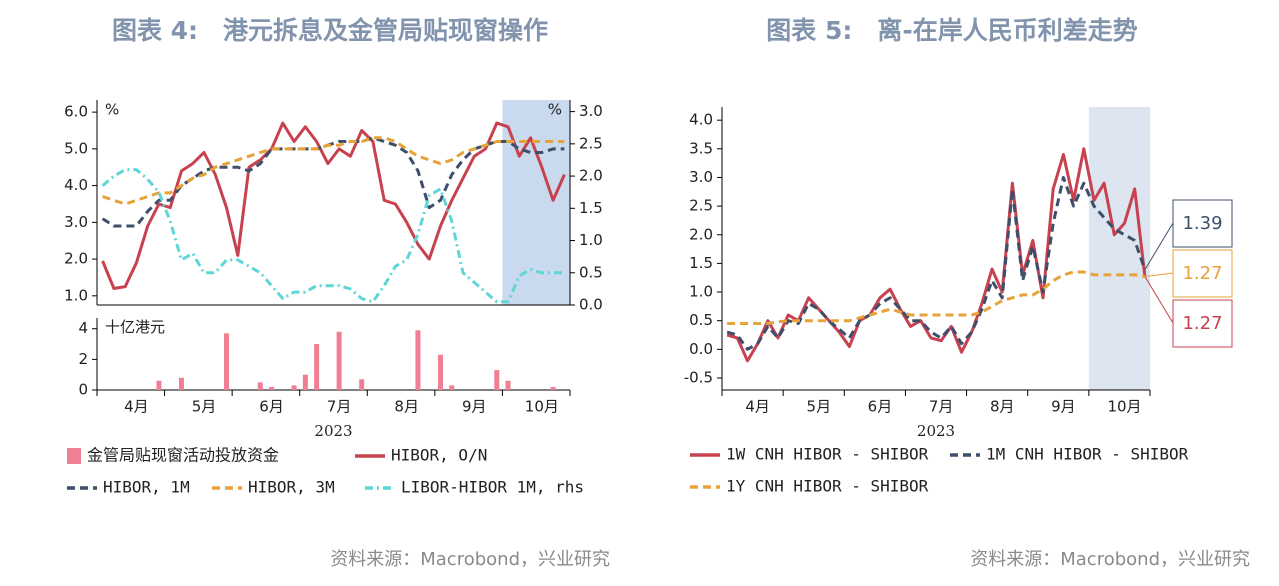 The height and width of the screenshot is (586, 1279). Describe the element at coordinates (701, 206) in the screenshot. I see `y-tick-label: 2.5` at that location.